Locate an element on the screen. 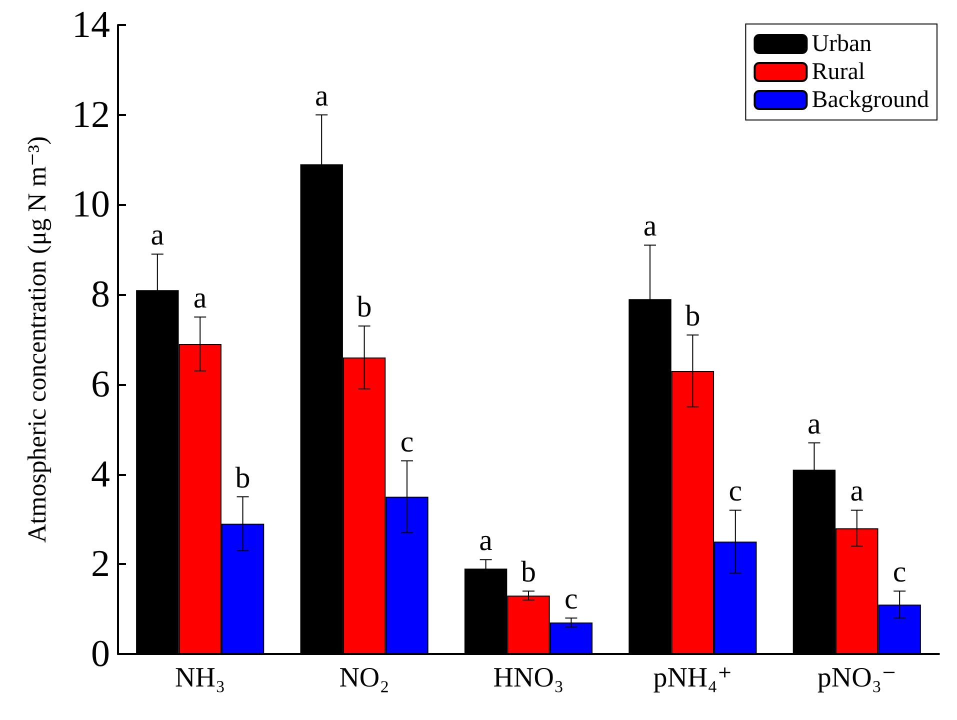  y-tick-label: 4 is located at coordinates (100, 474).